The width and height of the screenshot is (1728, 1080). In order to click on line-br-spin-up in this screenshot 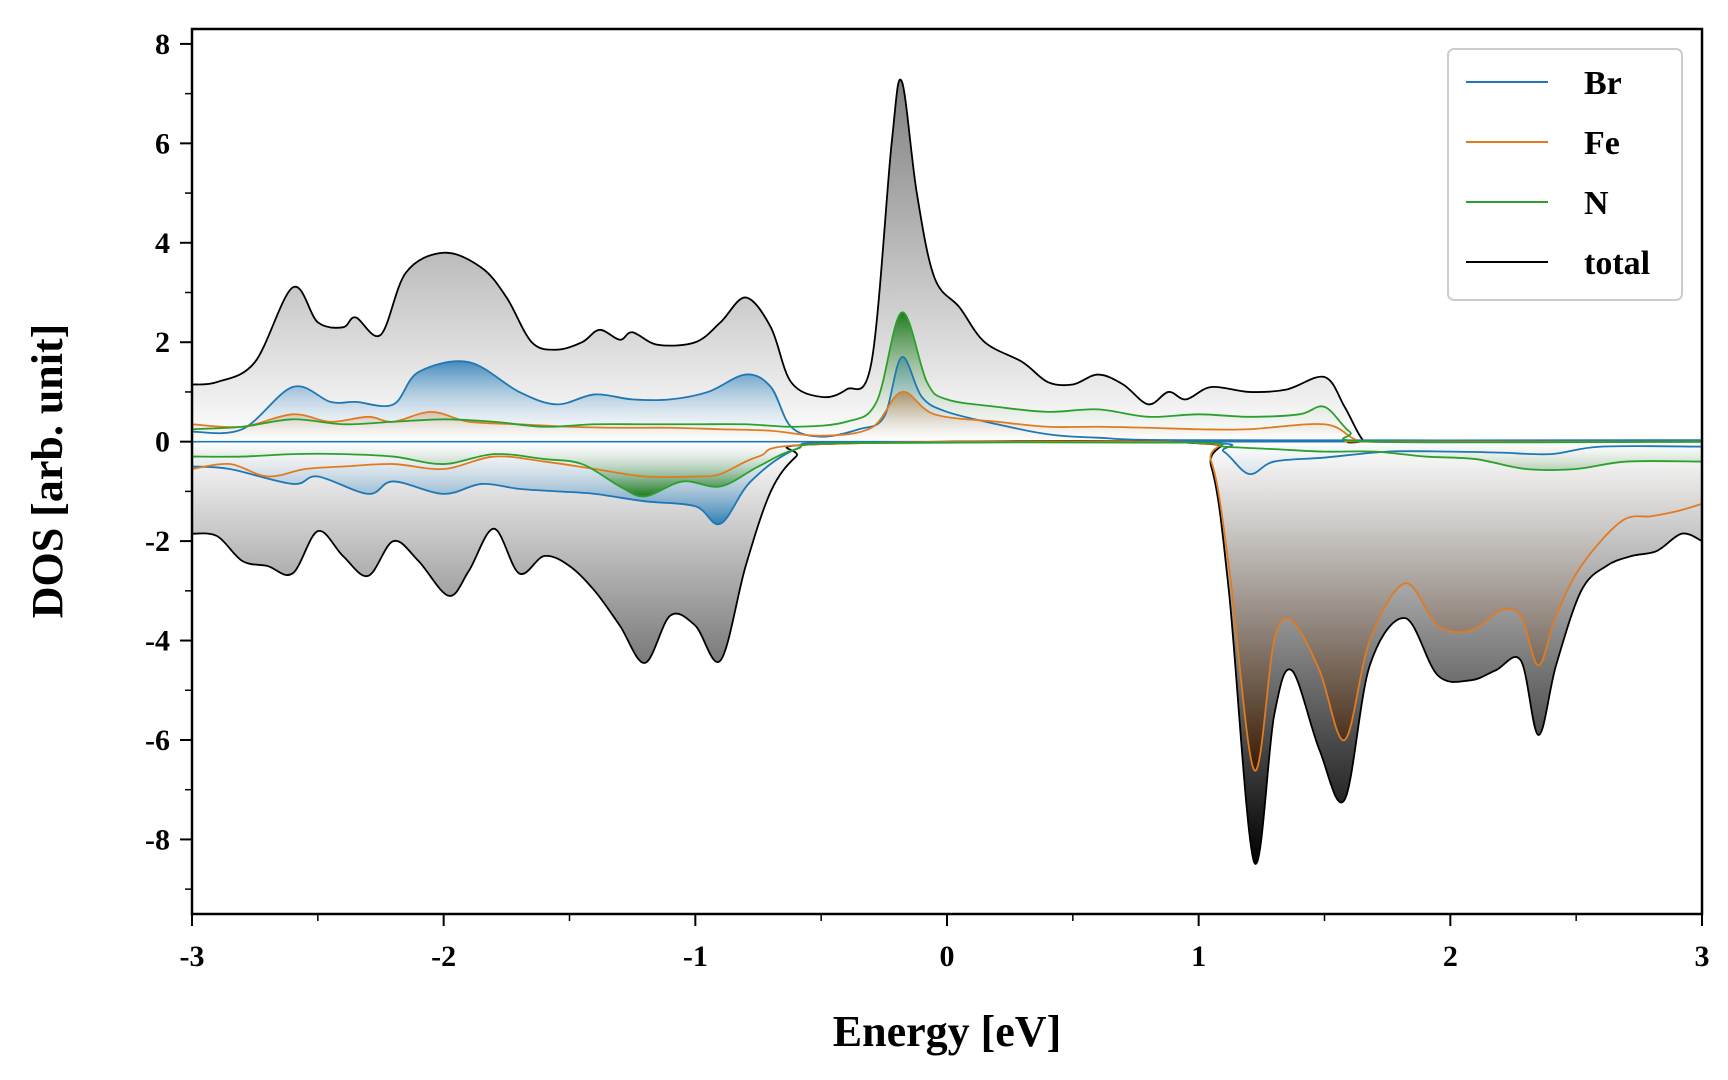, I will do `click(947, 399)`.